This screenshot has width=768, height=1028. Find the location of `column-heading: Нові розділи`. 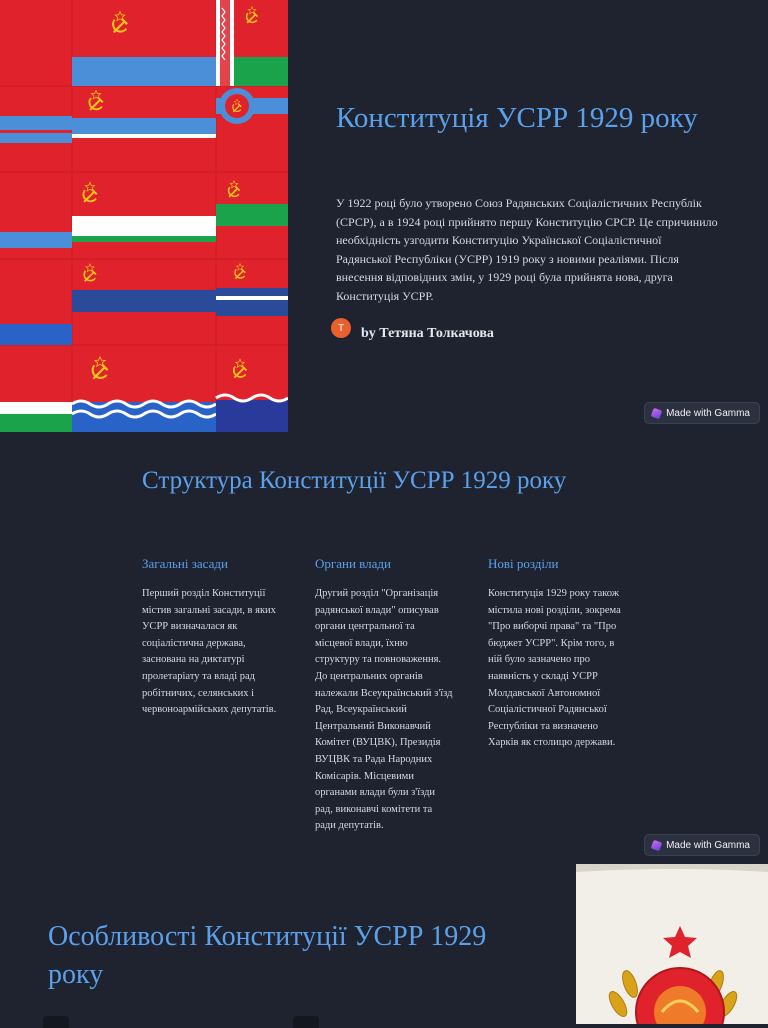

column-heading: Нові розділи is located at coordinates (523, 563).